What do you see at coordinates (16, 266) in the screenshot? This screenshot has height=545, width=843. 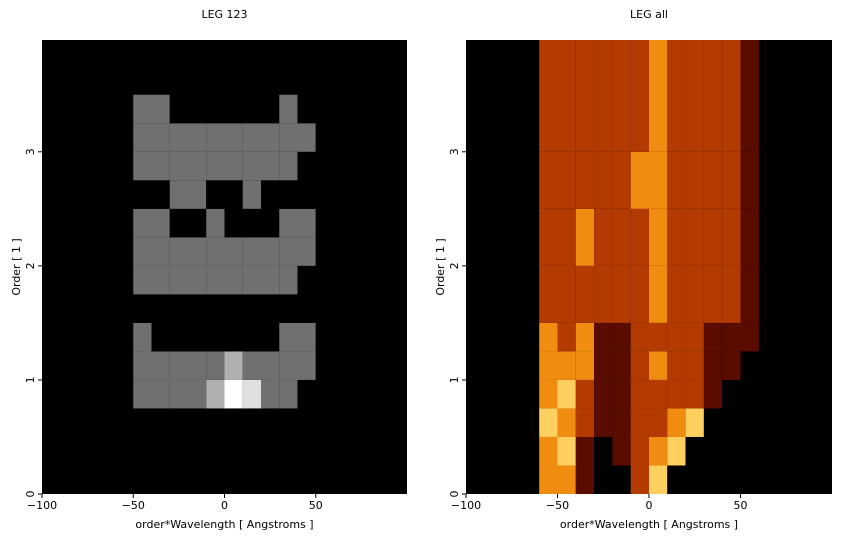 I see `y-axis-label: Order [ 1 ]` at bounding box center [16, 266].